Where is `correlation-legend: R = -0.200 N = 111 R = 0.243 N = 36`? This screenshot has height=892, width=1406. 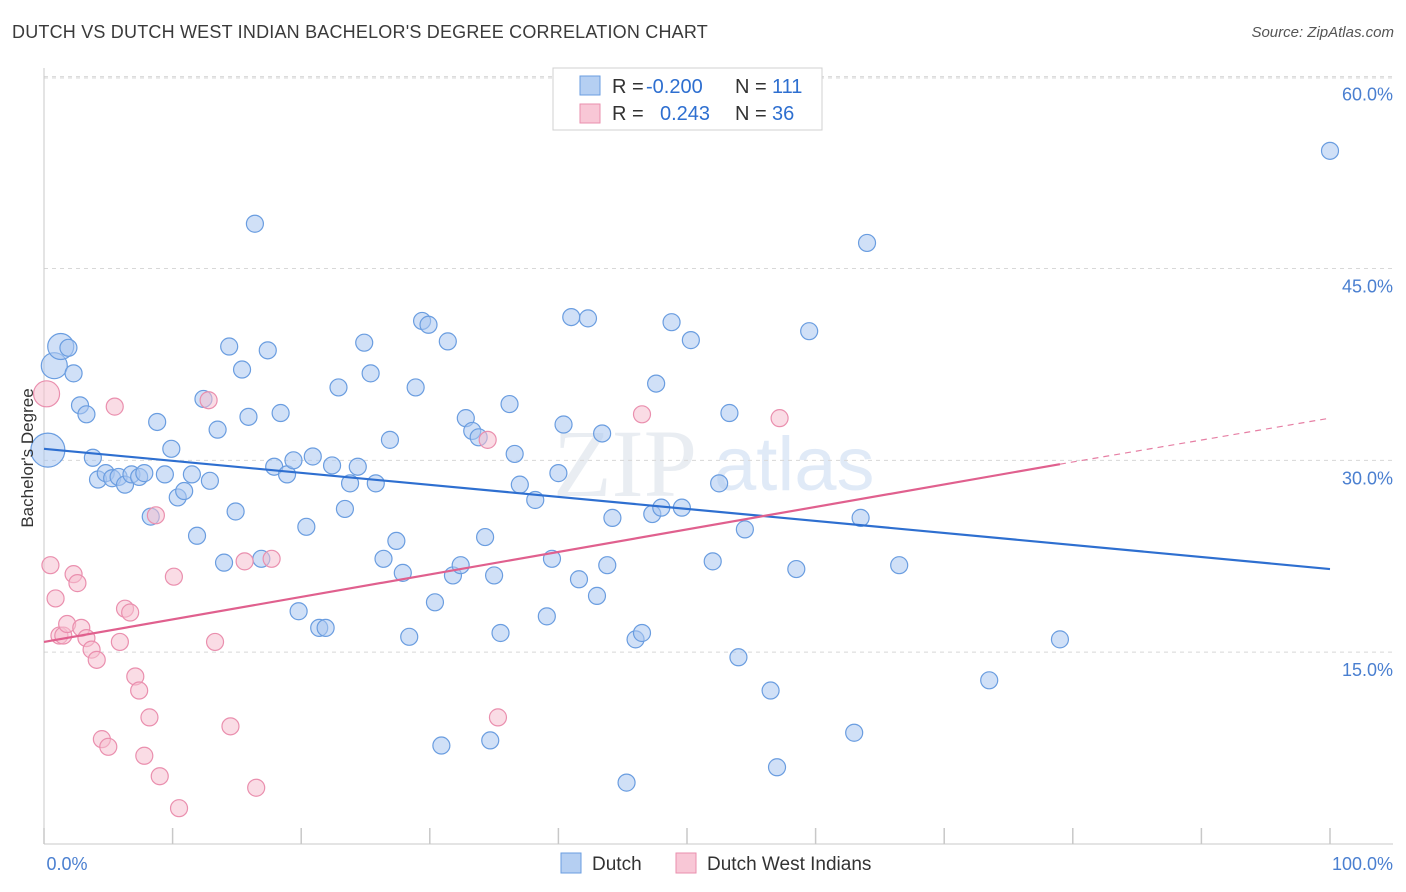
correlation-legend: R = -0.200 N = 111 R = 0.243 N = 36 is located at coordinates (687, 99).